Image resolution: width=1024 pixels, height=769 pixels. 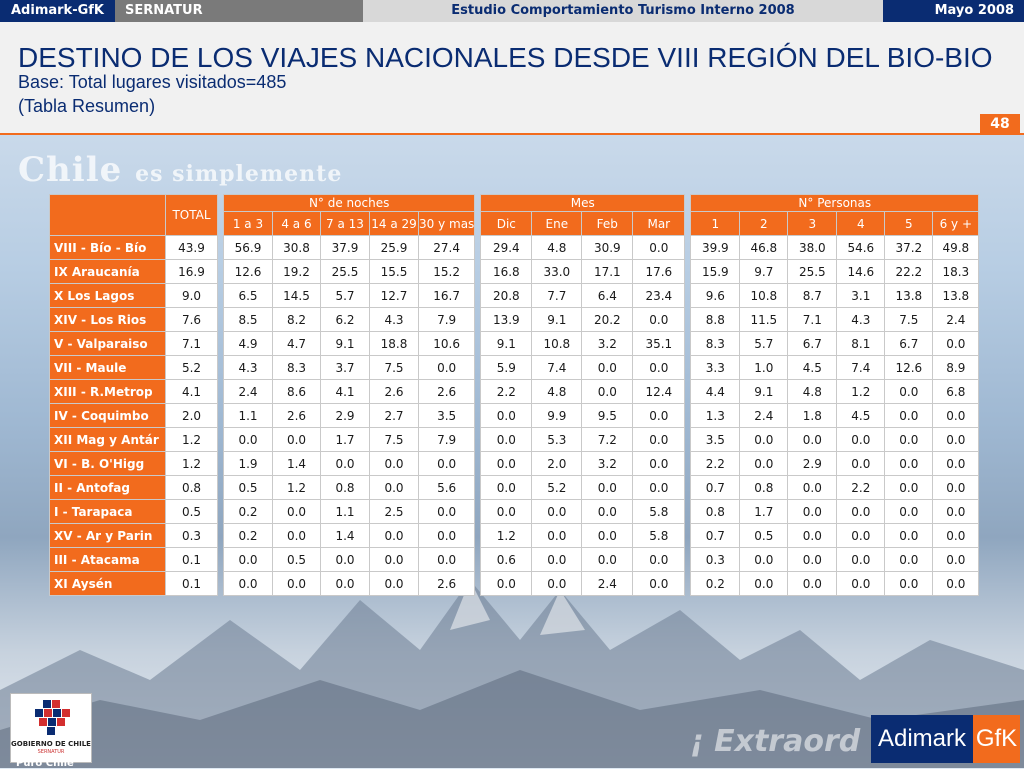 I want to click on total-cell: 16.9, so click(x=191, y=271).